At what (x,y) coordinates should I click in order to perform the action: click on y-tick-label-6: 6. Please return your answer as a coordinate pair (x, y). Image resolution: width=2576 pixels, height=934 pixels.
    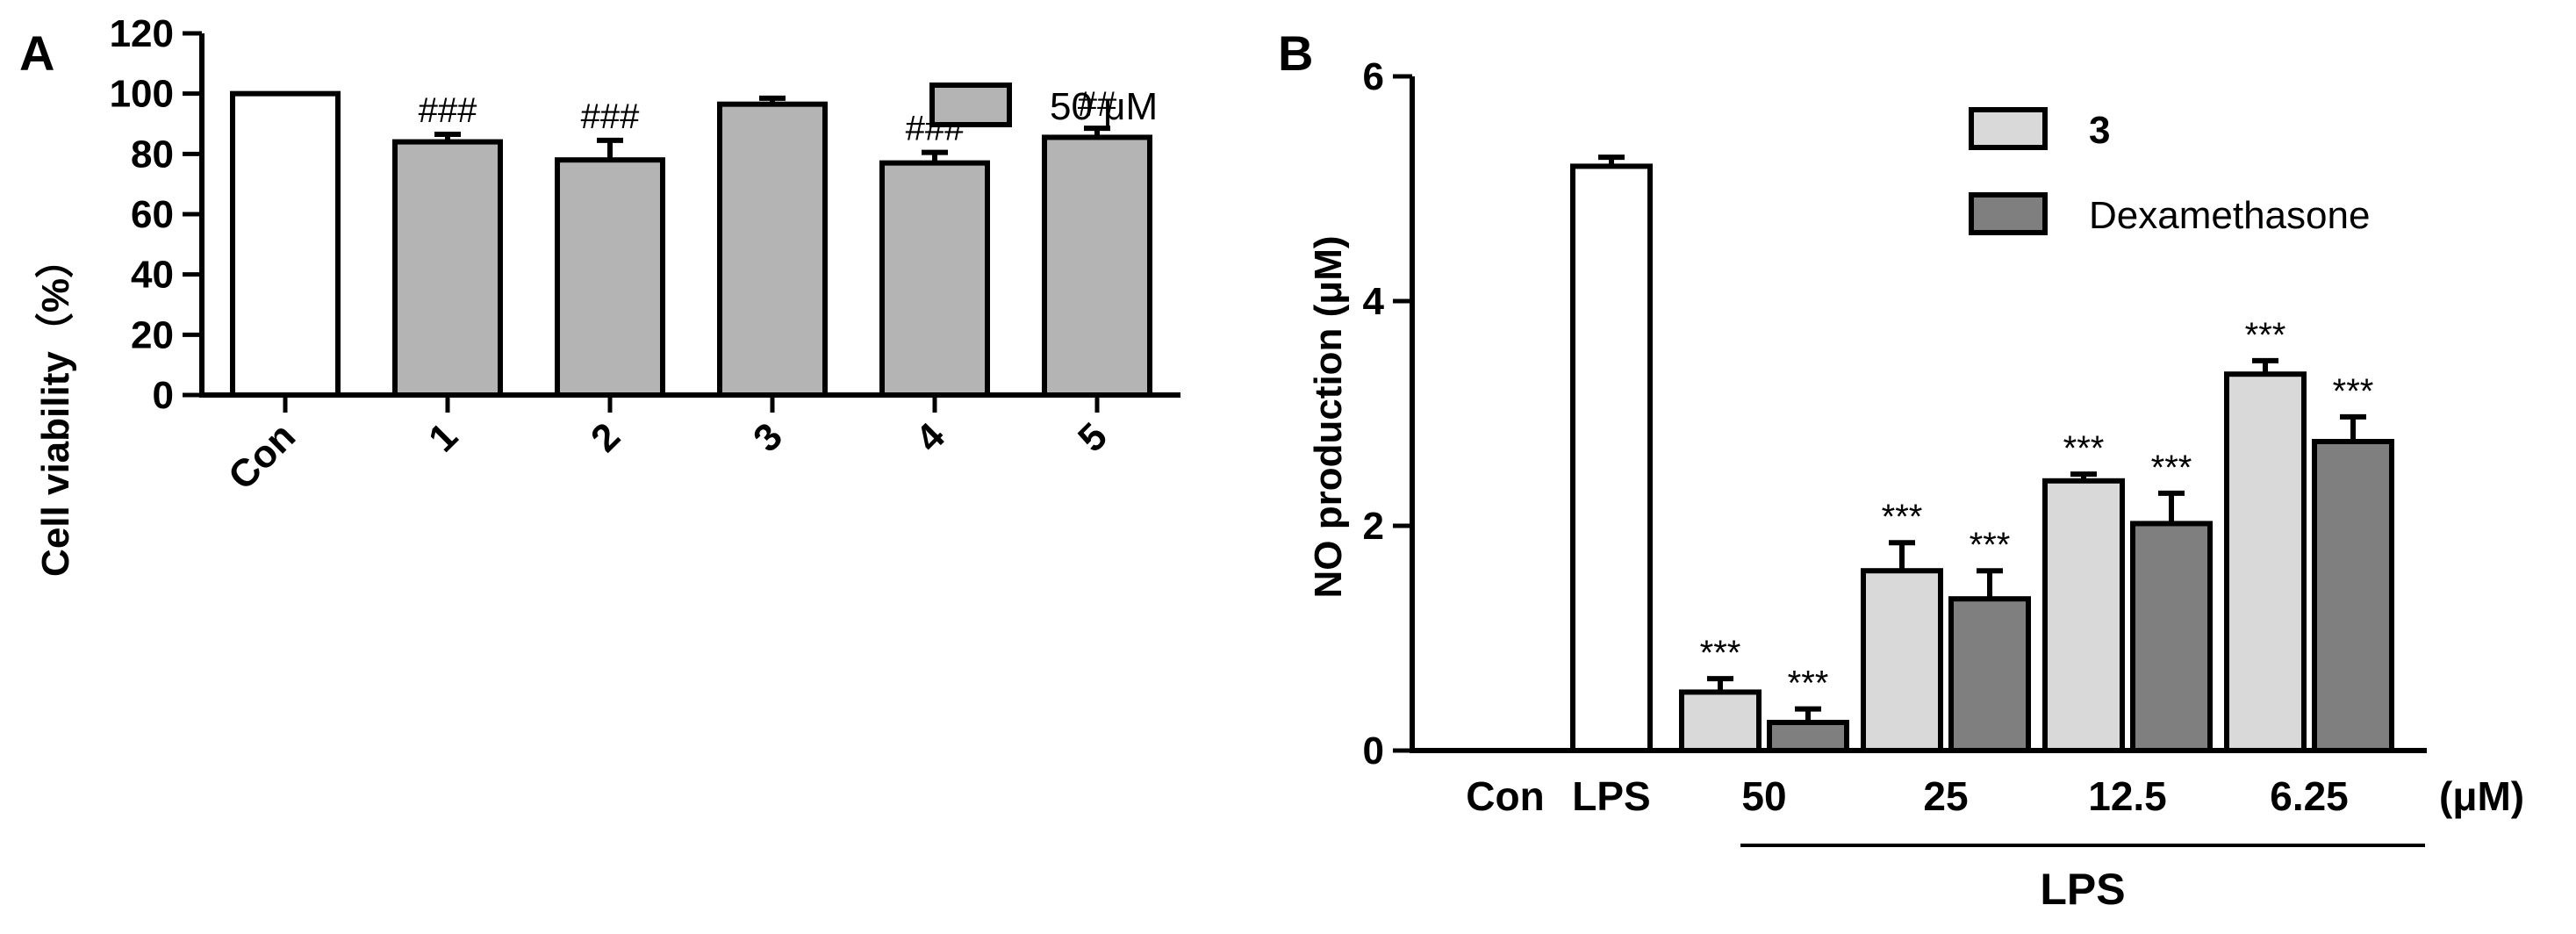
    Looking at the image, I should click on (1373, 76).